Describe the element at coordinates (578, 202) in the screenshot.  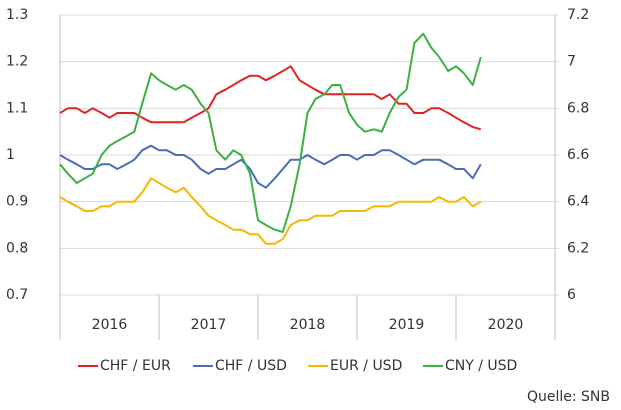
I see `y2-tick-label: 6.4` at that location.